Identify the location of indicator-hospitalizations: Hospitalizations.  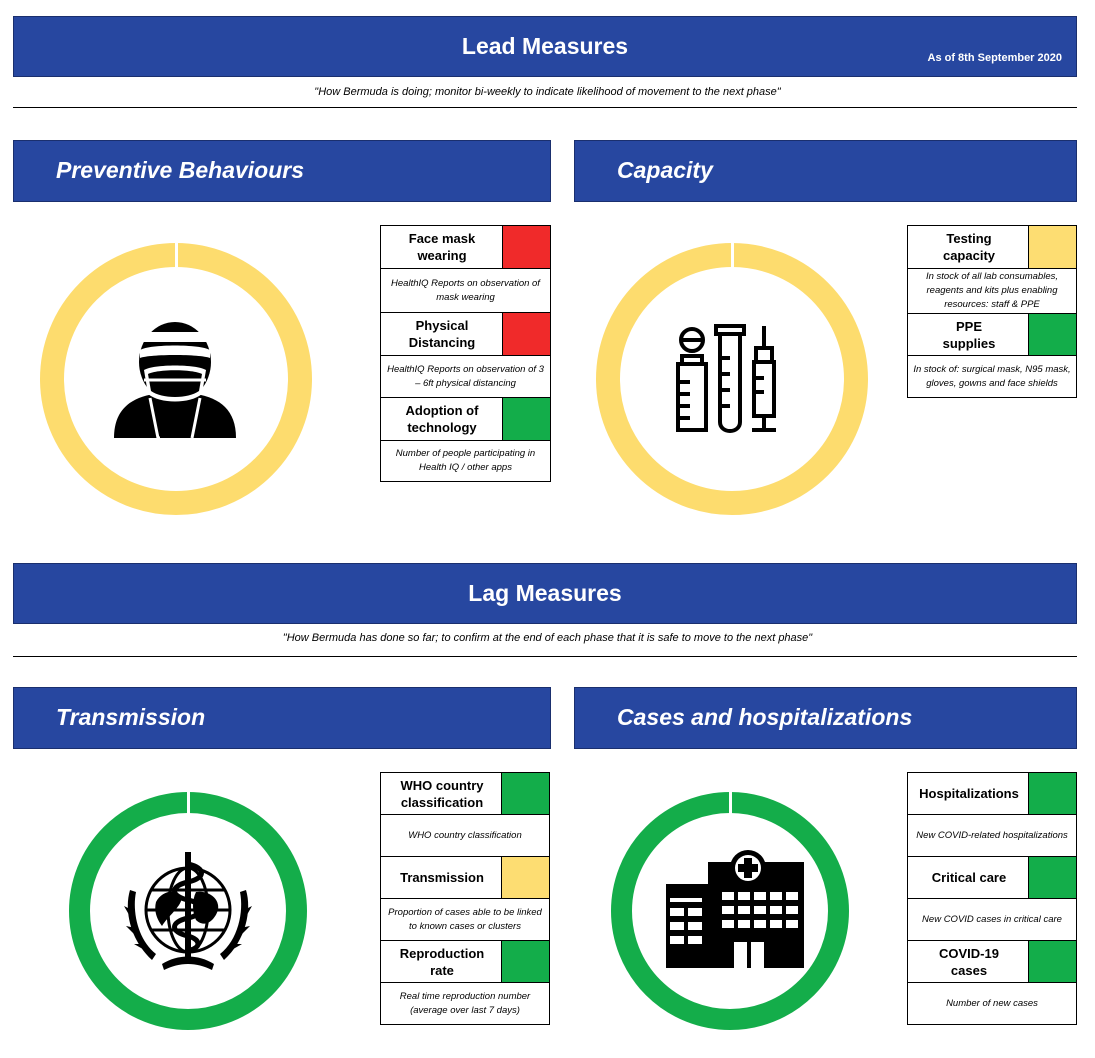
(992, 793).